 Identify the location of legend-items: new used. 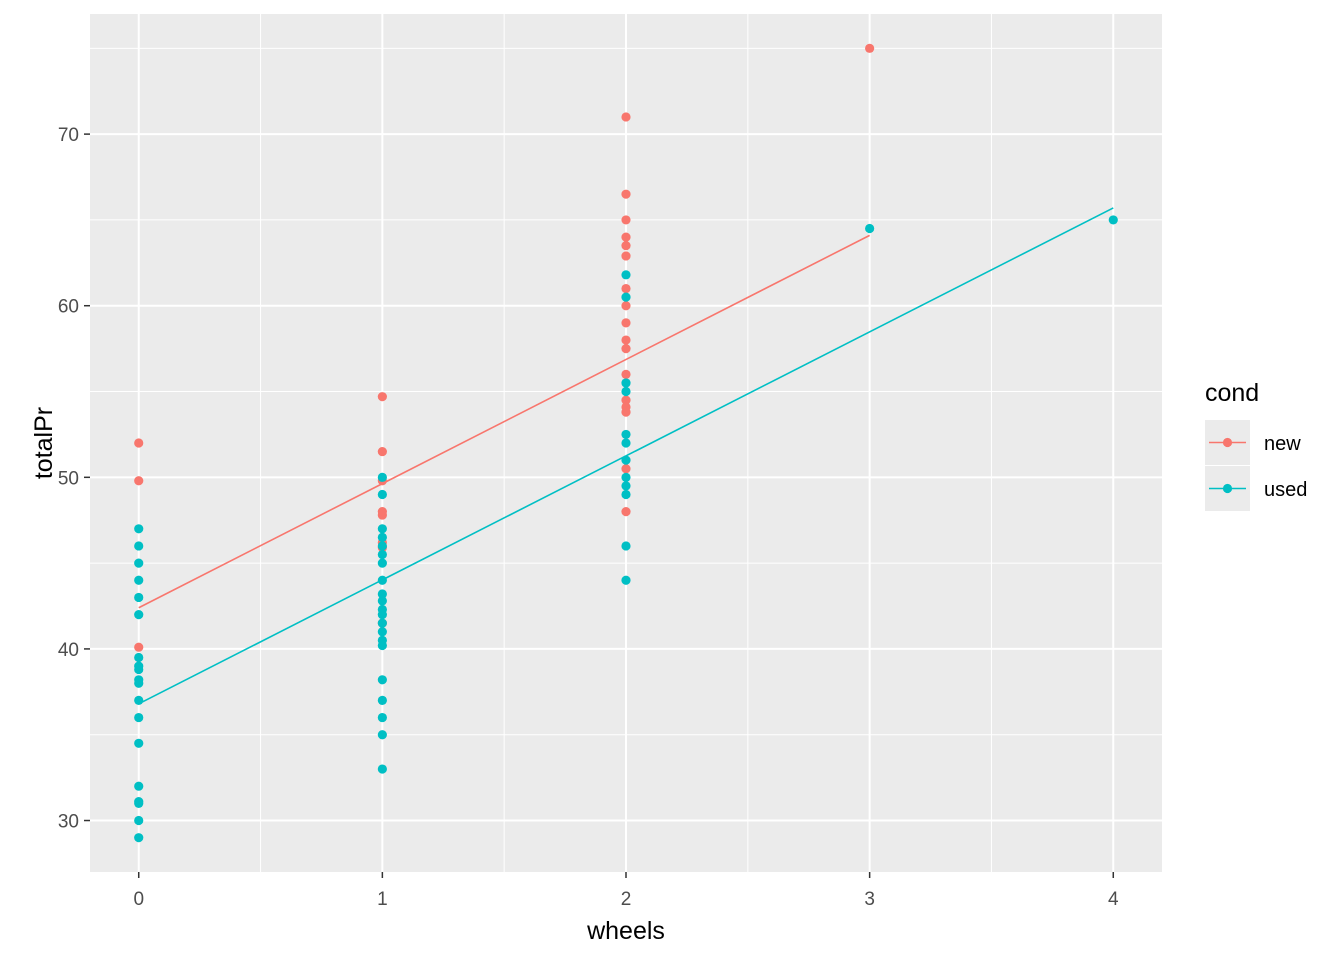
(1256, 465).